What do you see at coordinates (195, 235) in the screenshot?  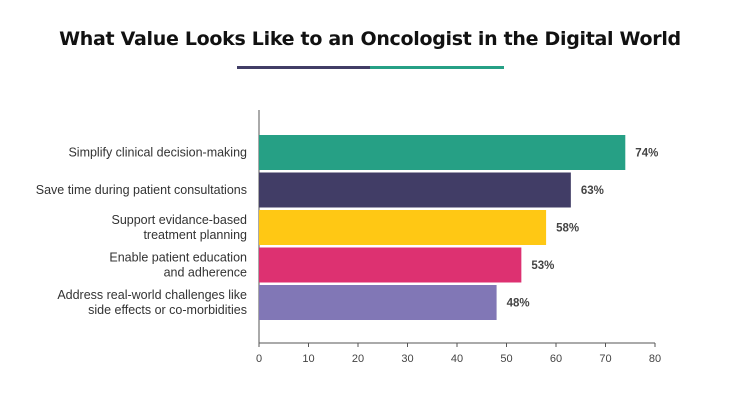 I see `category-label: treatment planning` at bounding box center [195, 235].